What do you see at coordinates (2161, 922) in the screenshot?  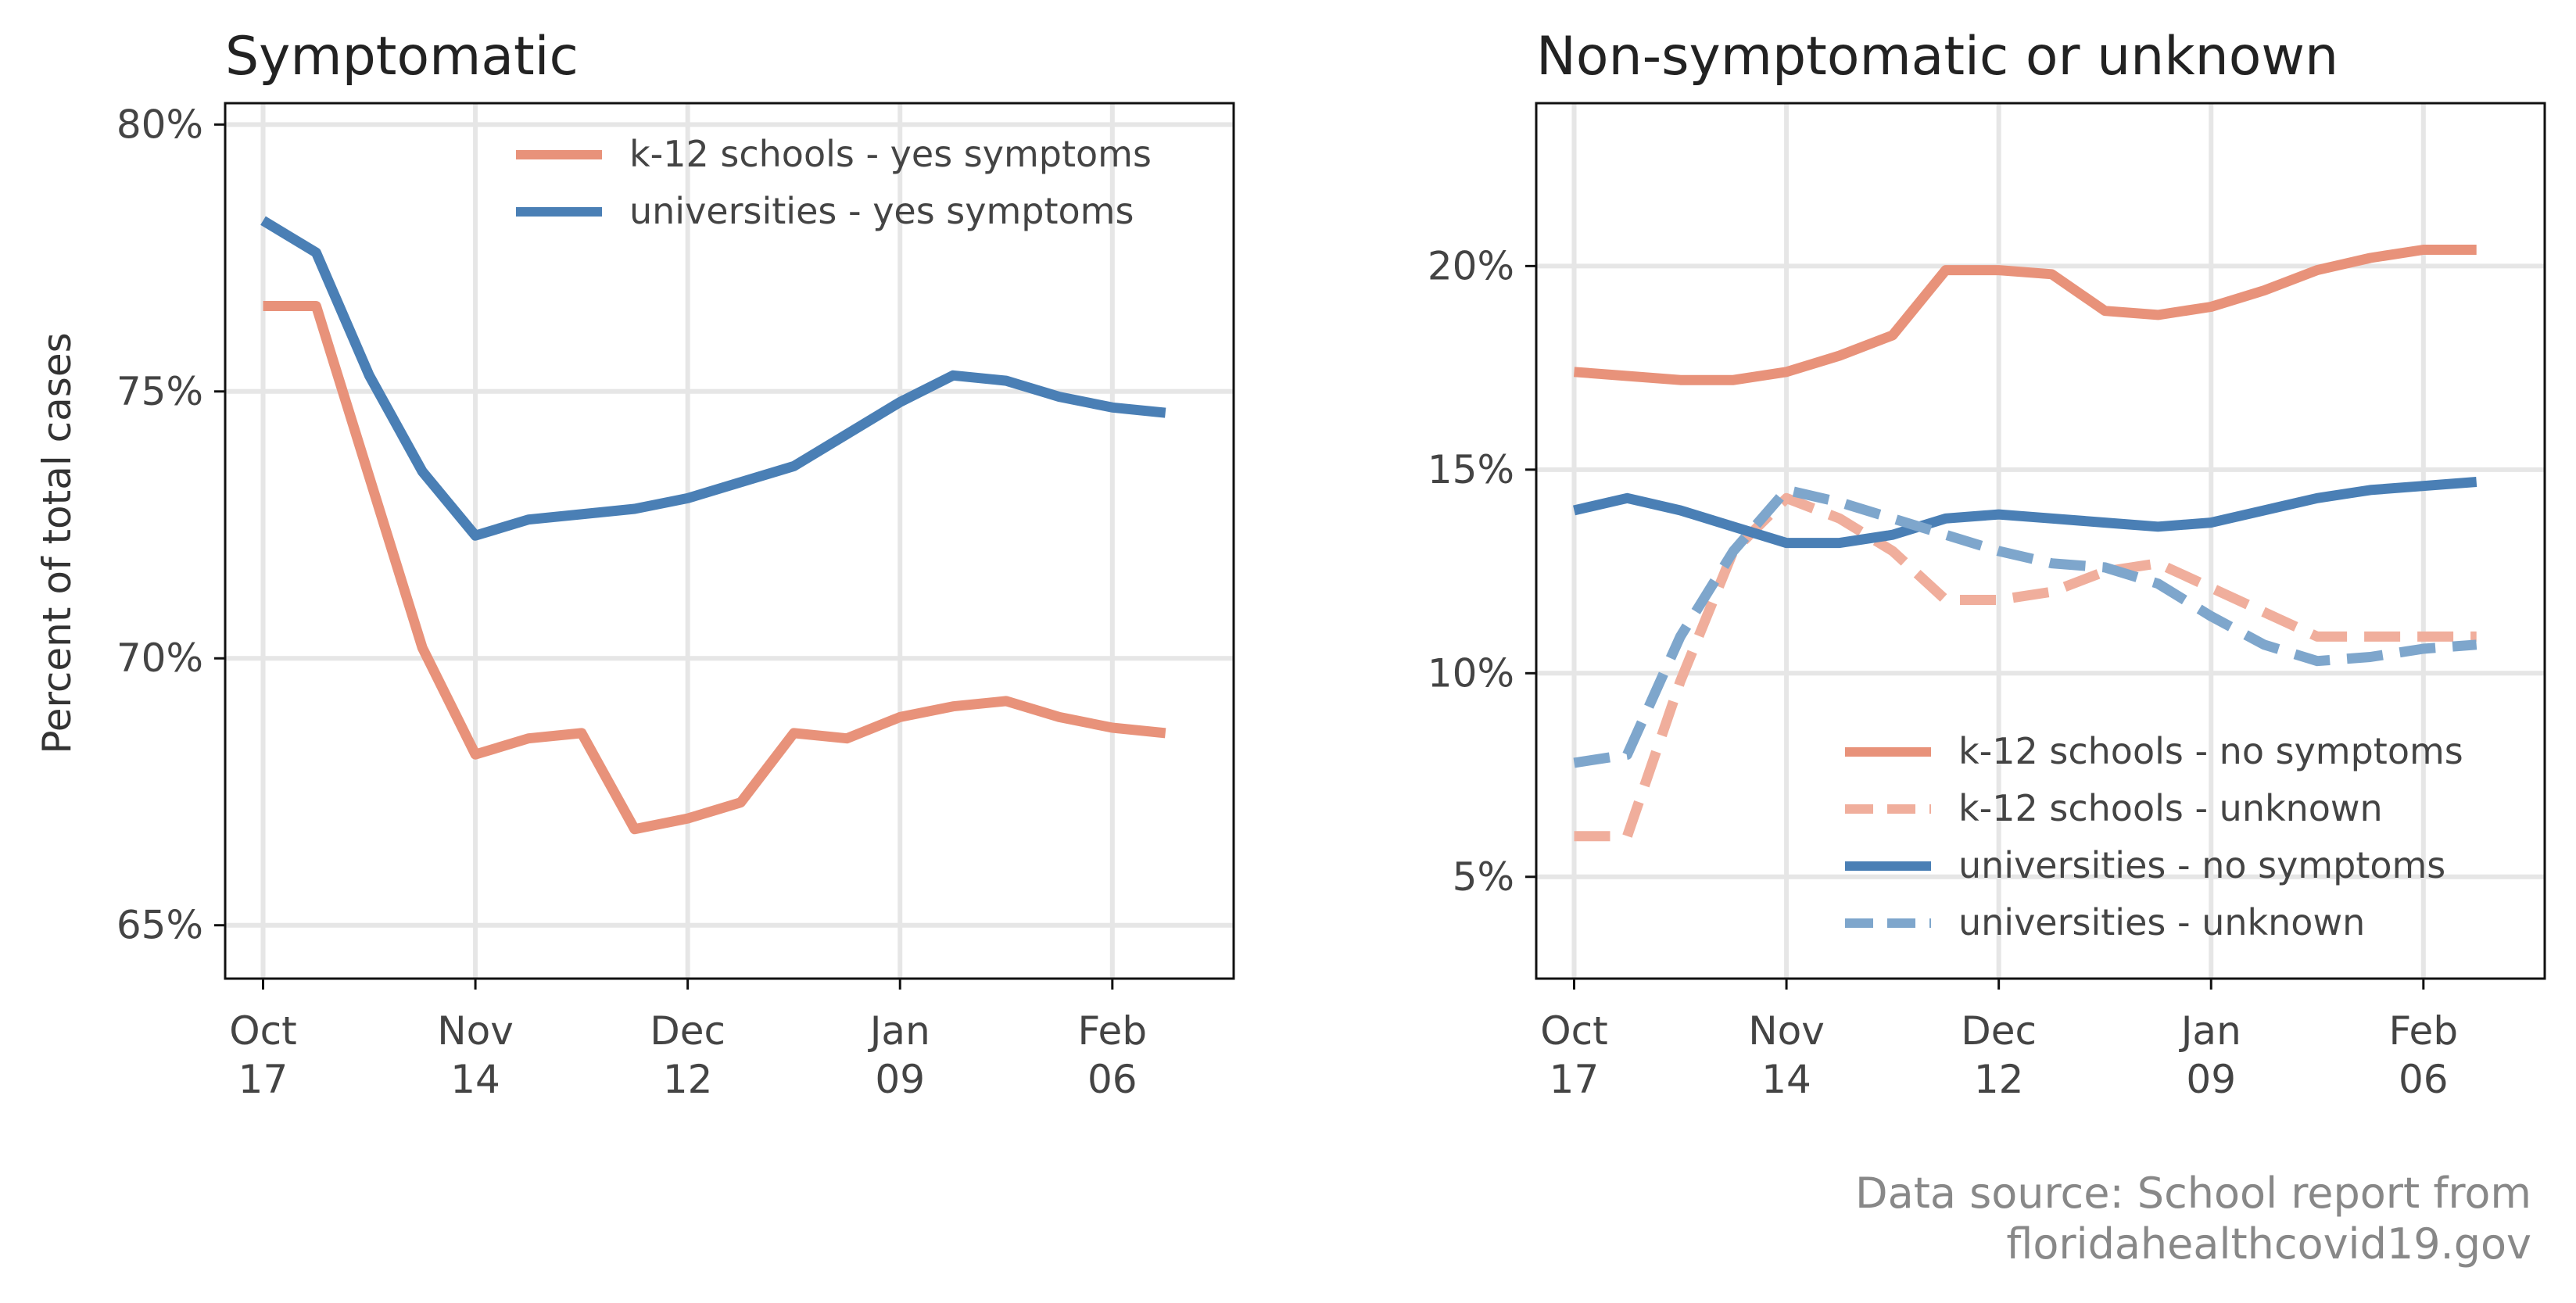 I see `legend-label: universities - unknown` at bounding box center [2161, 922].